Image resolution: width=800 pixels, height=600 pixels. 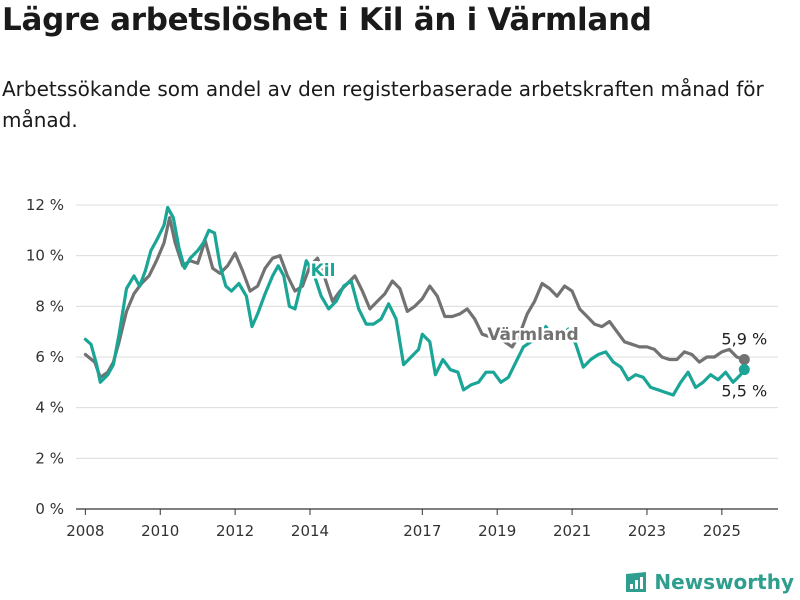 I want to click on x-tick-label: 2008, so click(x=85, y=531).